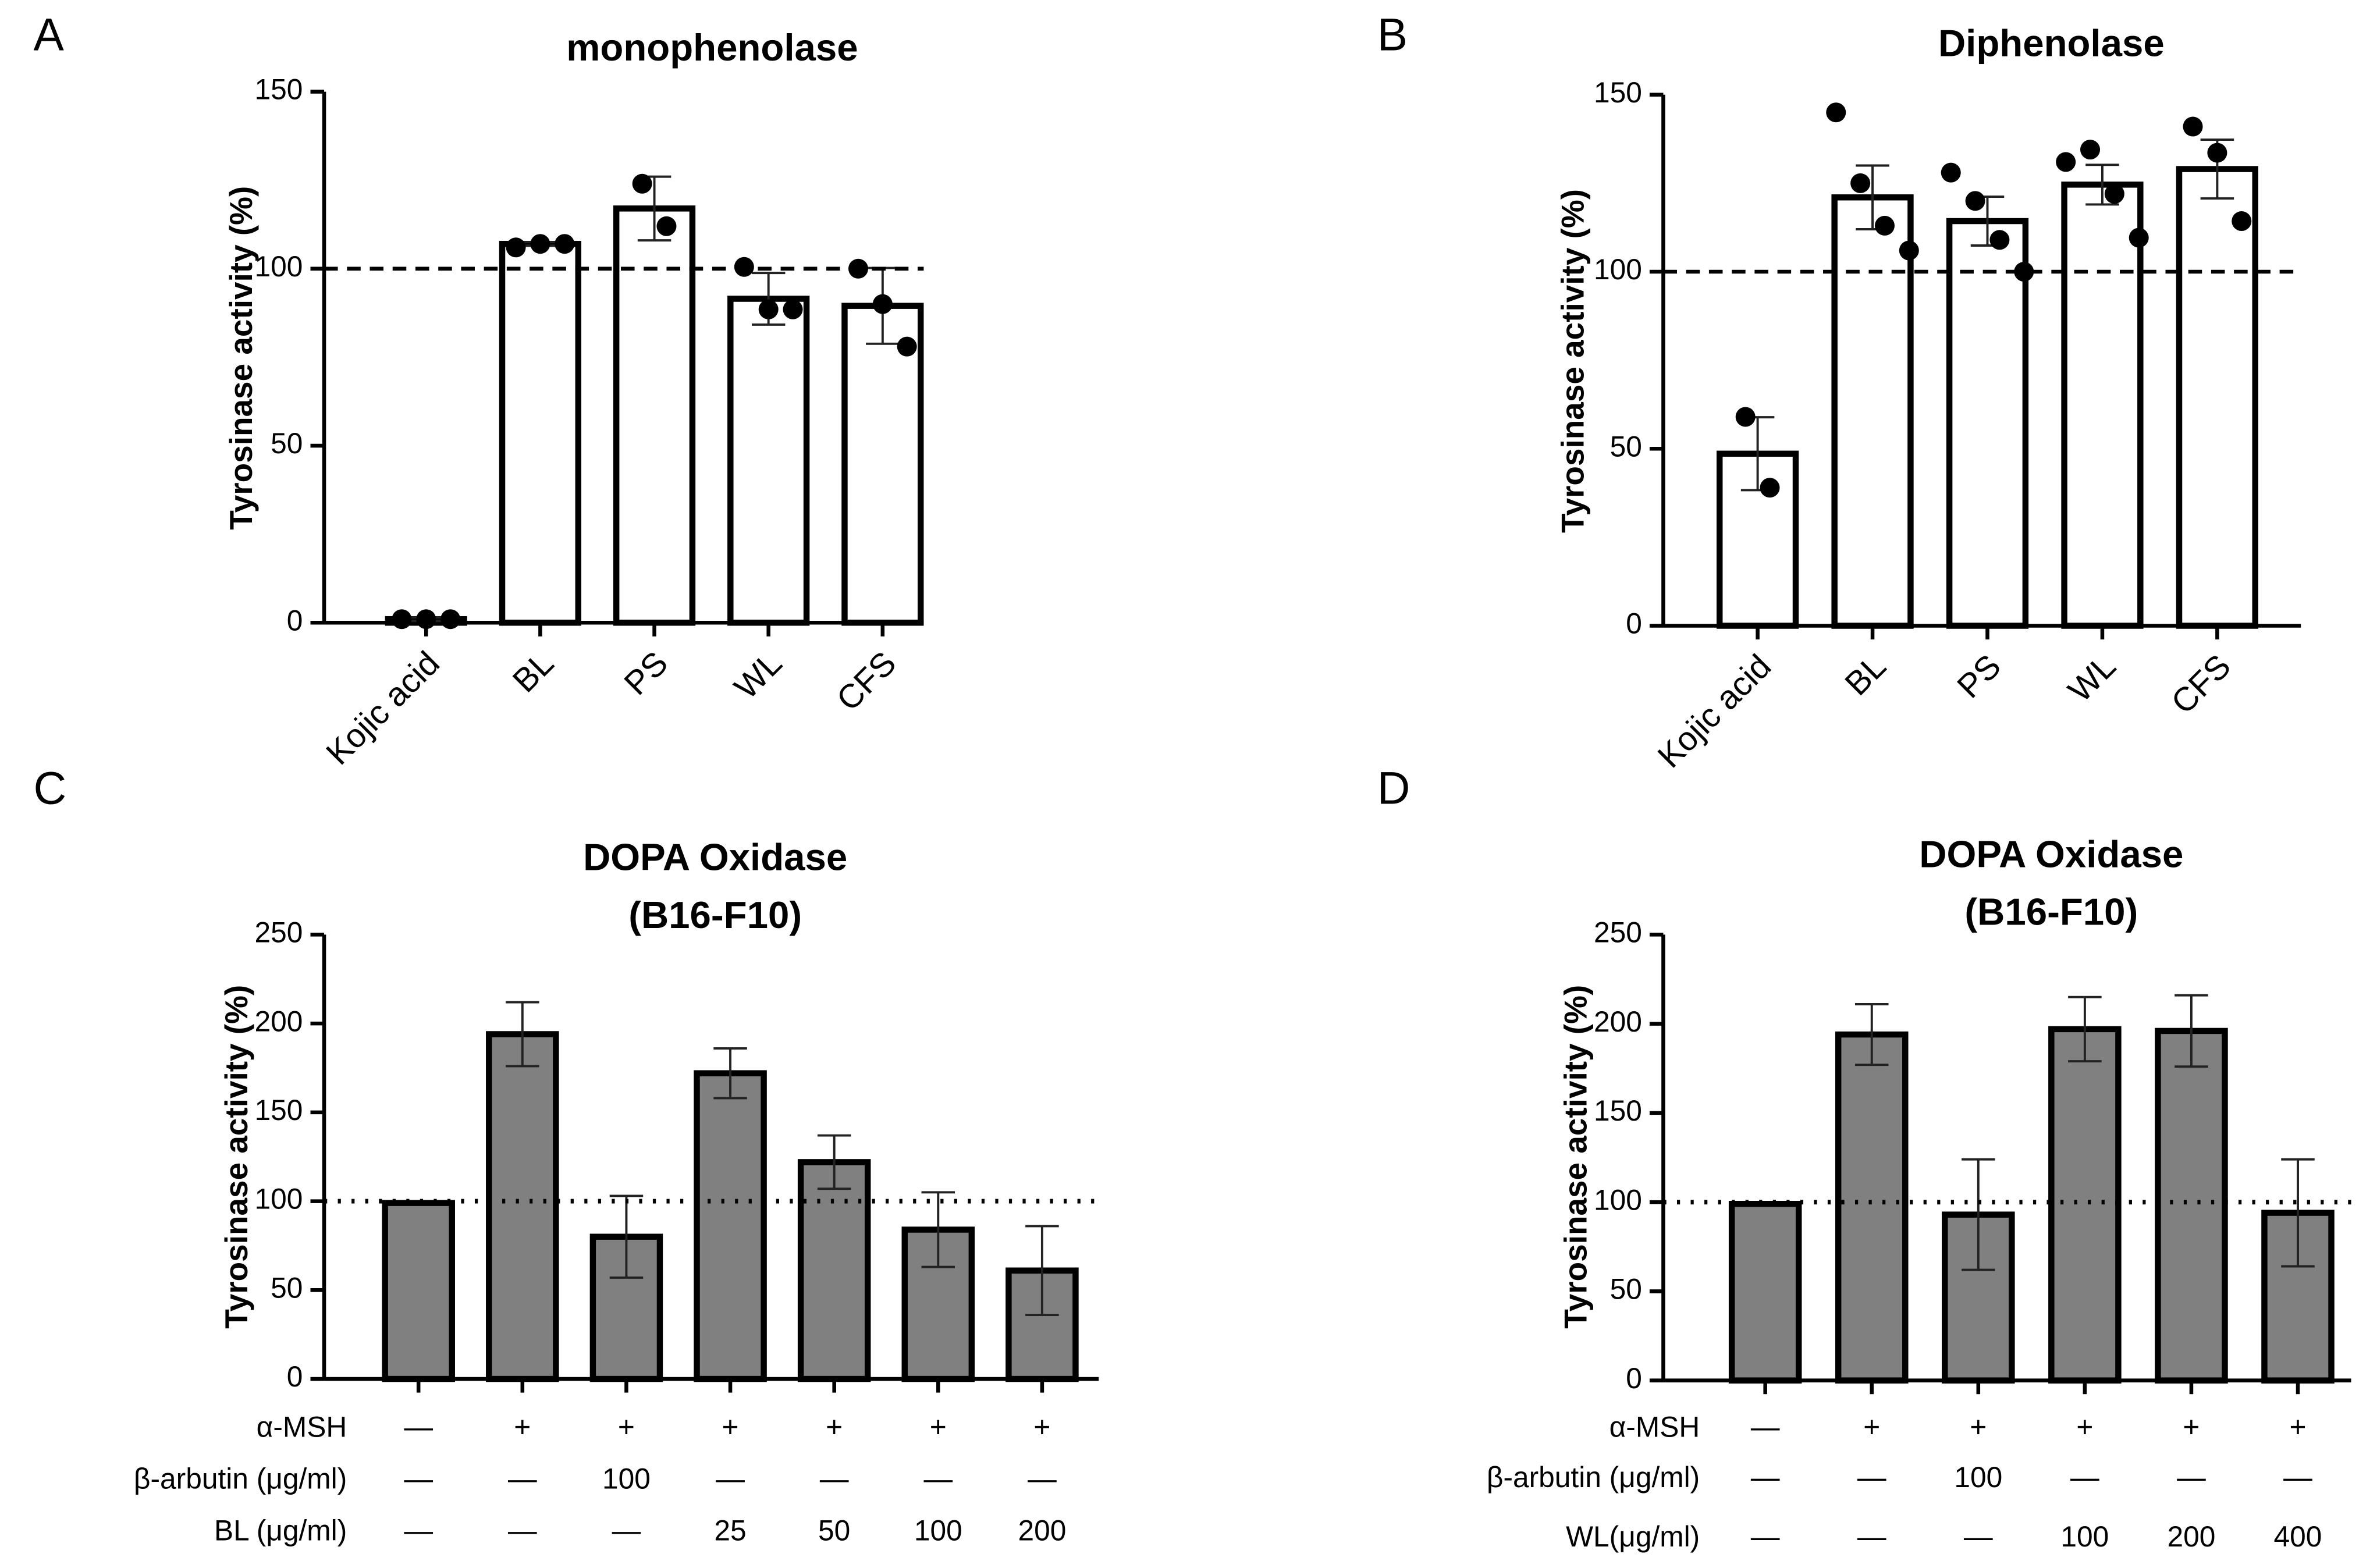 The height and width of the screenshot is (1568, 2377). What do you see at coordinates (383, 708) in the screenshot?
I see `x-tick-label: Kojic acid` at bounding box center [383, 708].